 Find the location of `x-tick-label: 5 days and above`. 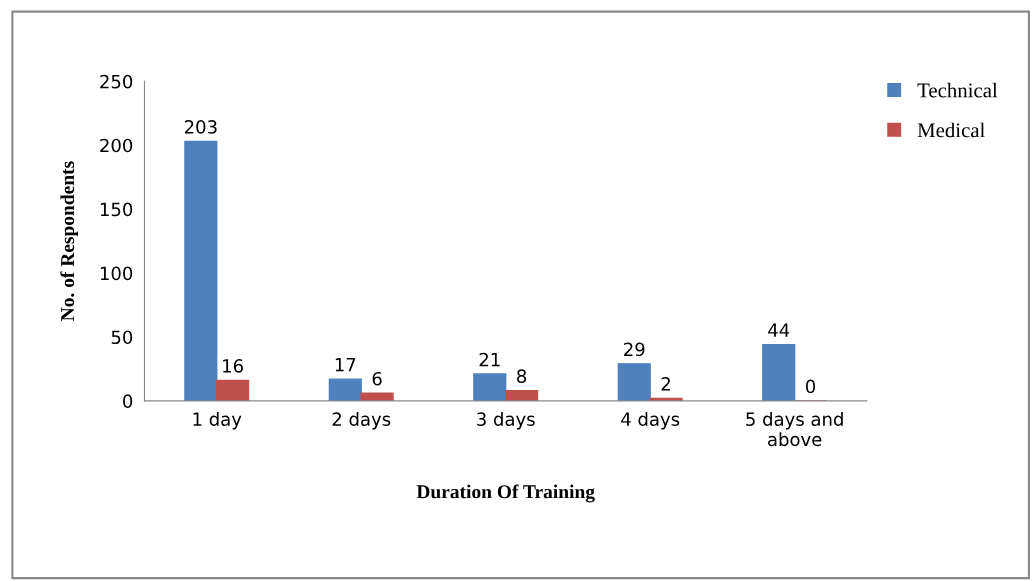

x-tick-label: 5 days and above is located at coordinates (794, 429).